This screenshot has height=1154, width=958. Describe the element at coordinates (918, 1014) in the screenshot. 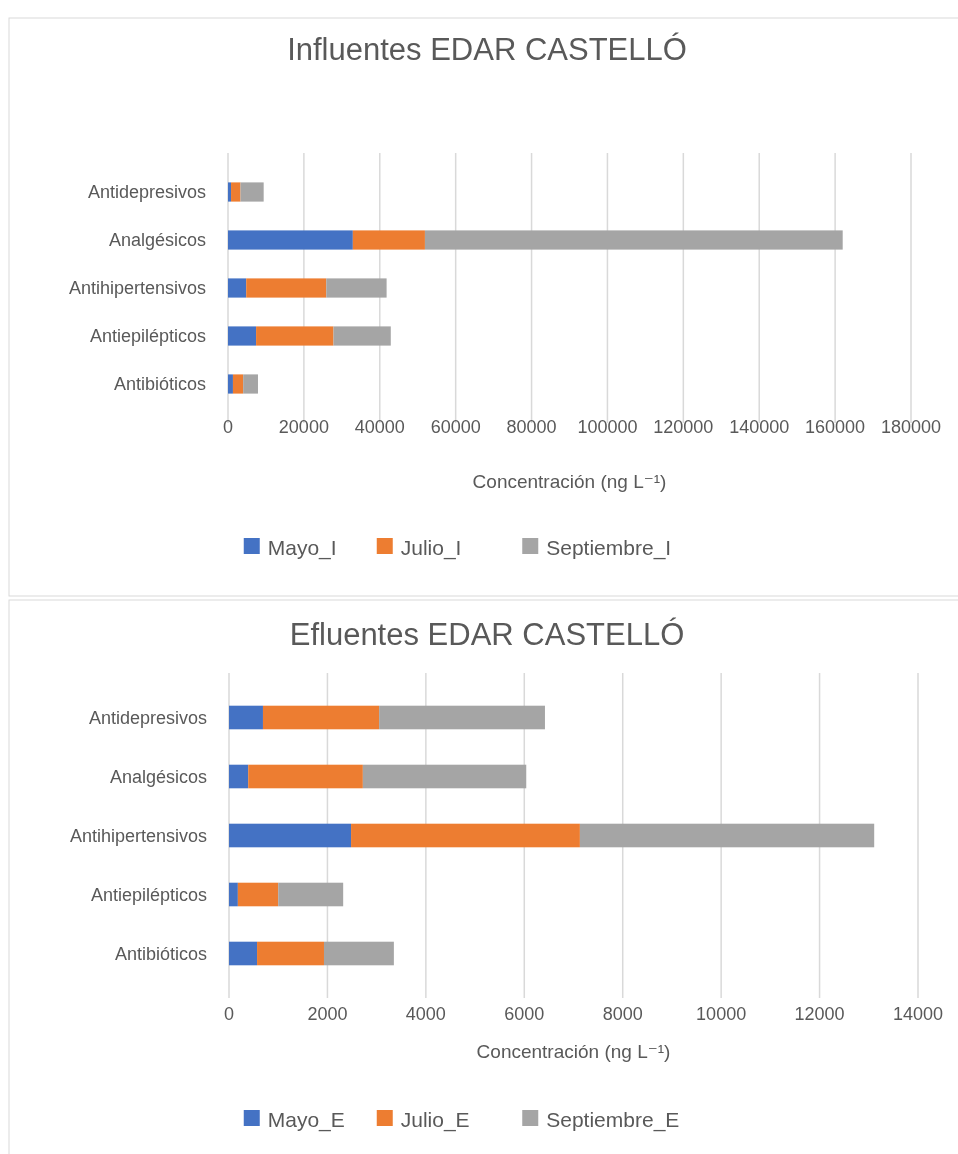

I see `x-tick-label: 14000` at that location.